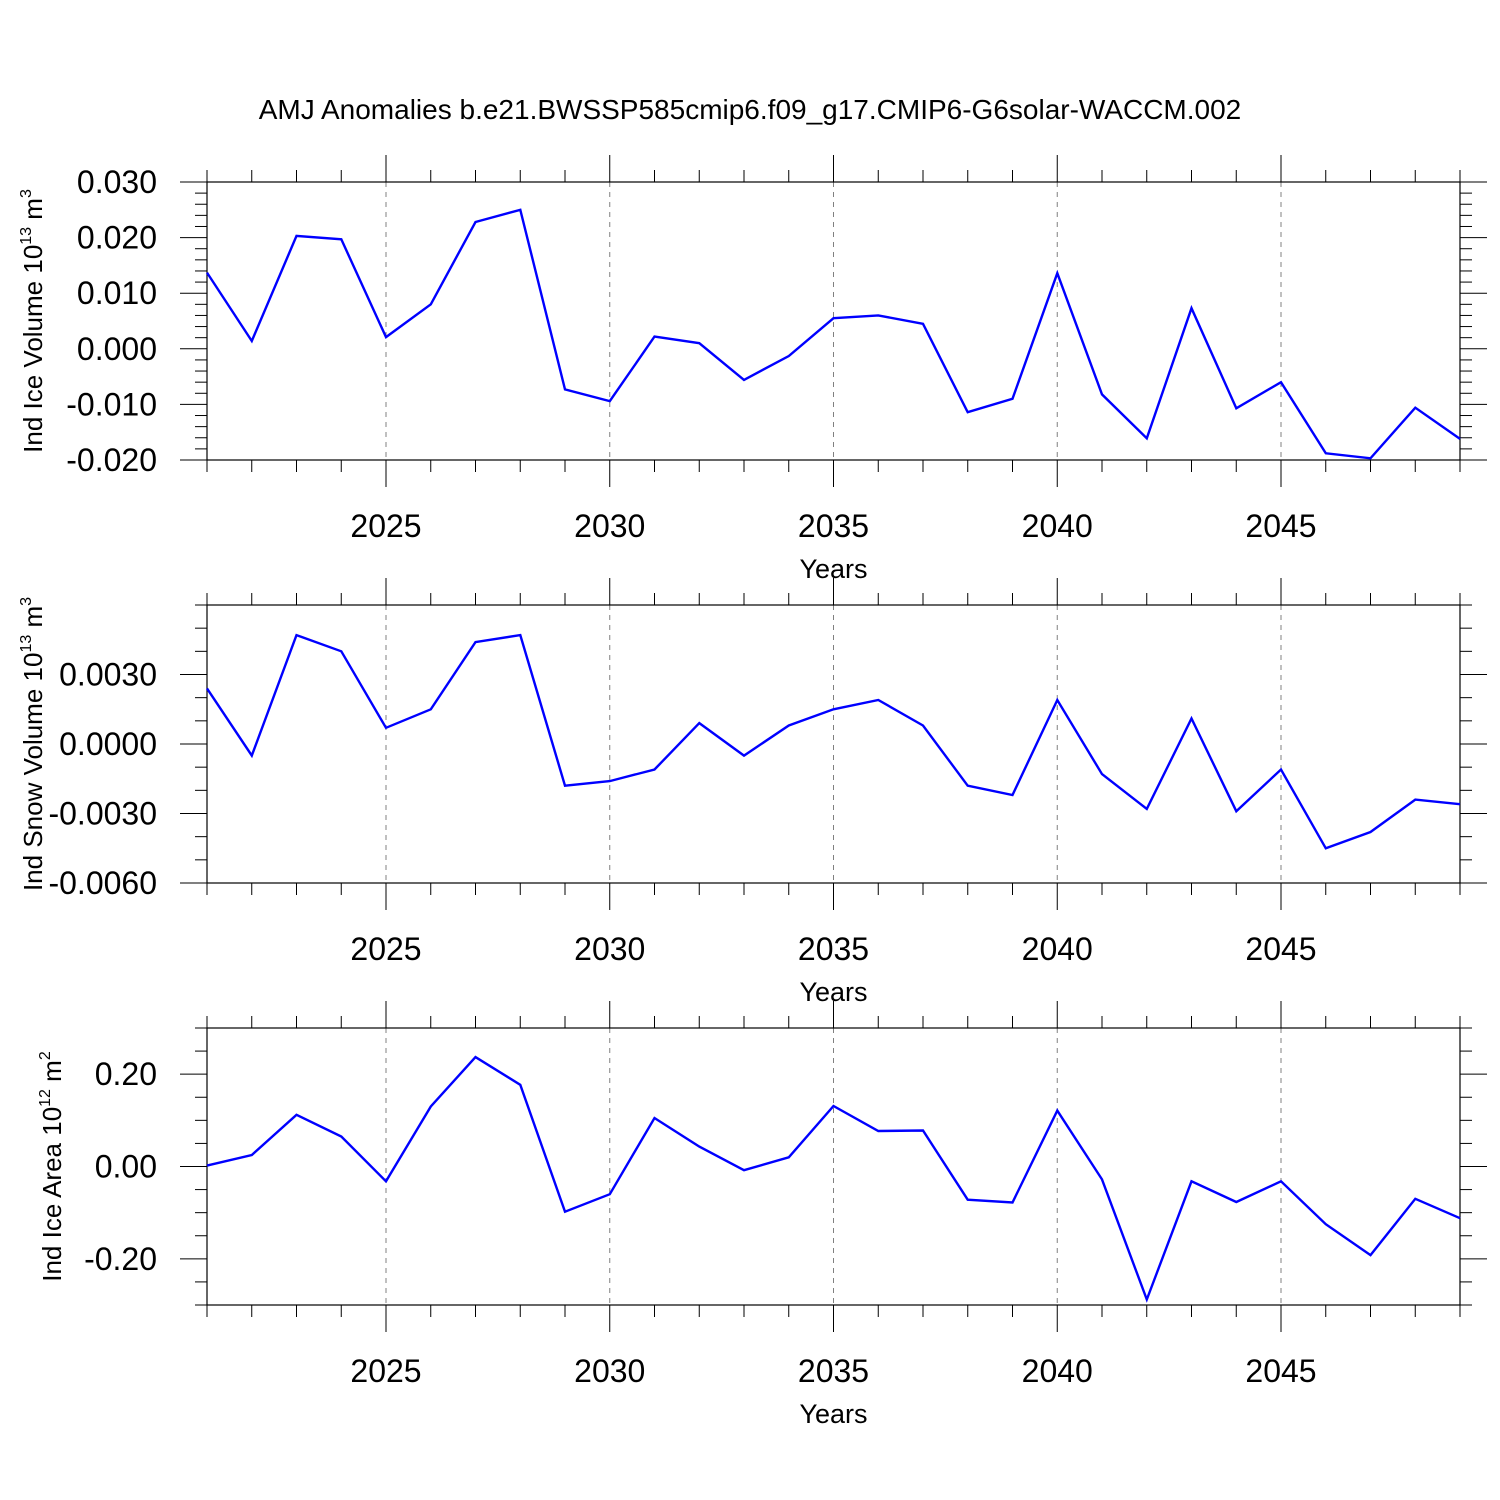 Image resolution: width=1500 pixels, height=1500 pixels. I want to click on y-tick-label: 0.030, so click(117, 182).